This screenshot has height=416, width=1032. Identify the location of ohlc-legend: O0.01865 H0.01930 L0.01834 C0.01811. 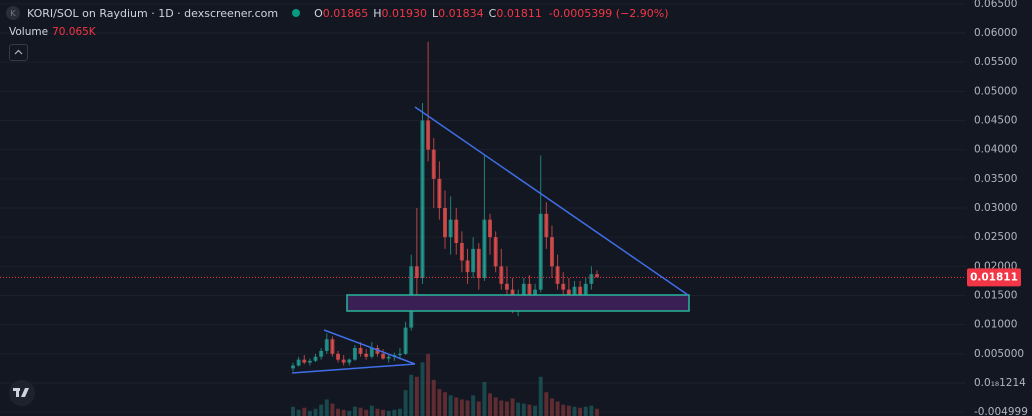
(428, 13).